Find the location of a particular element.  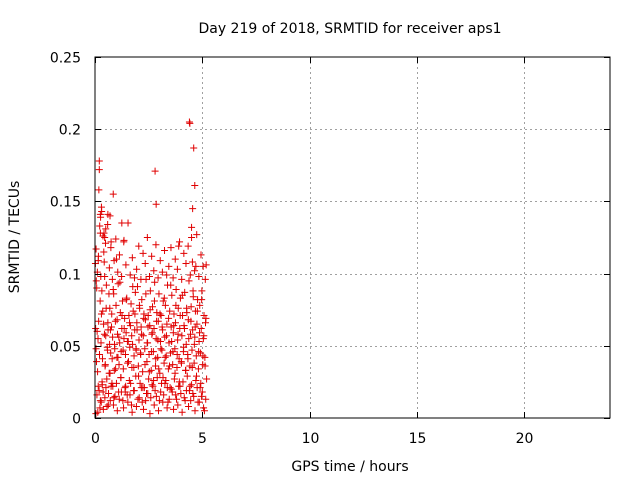

y-tick-label: 0.05 is located at coordinates (65, 348).